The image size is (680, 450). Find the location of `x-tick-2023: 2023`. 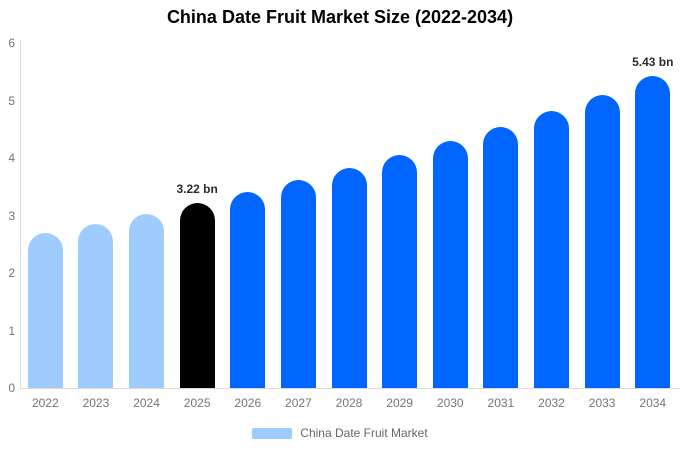

x-tick-2023: 2023 is located at coordinates (96, 403).